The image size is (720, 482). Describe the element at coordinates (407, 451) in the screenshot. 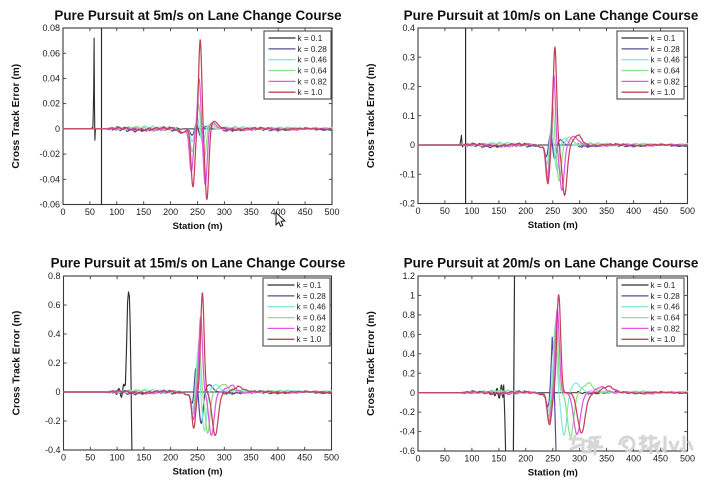

I see `svg-text: -0.6` at that location.